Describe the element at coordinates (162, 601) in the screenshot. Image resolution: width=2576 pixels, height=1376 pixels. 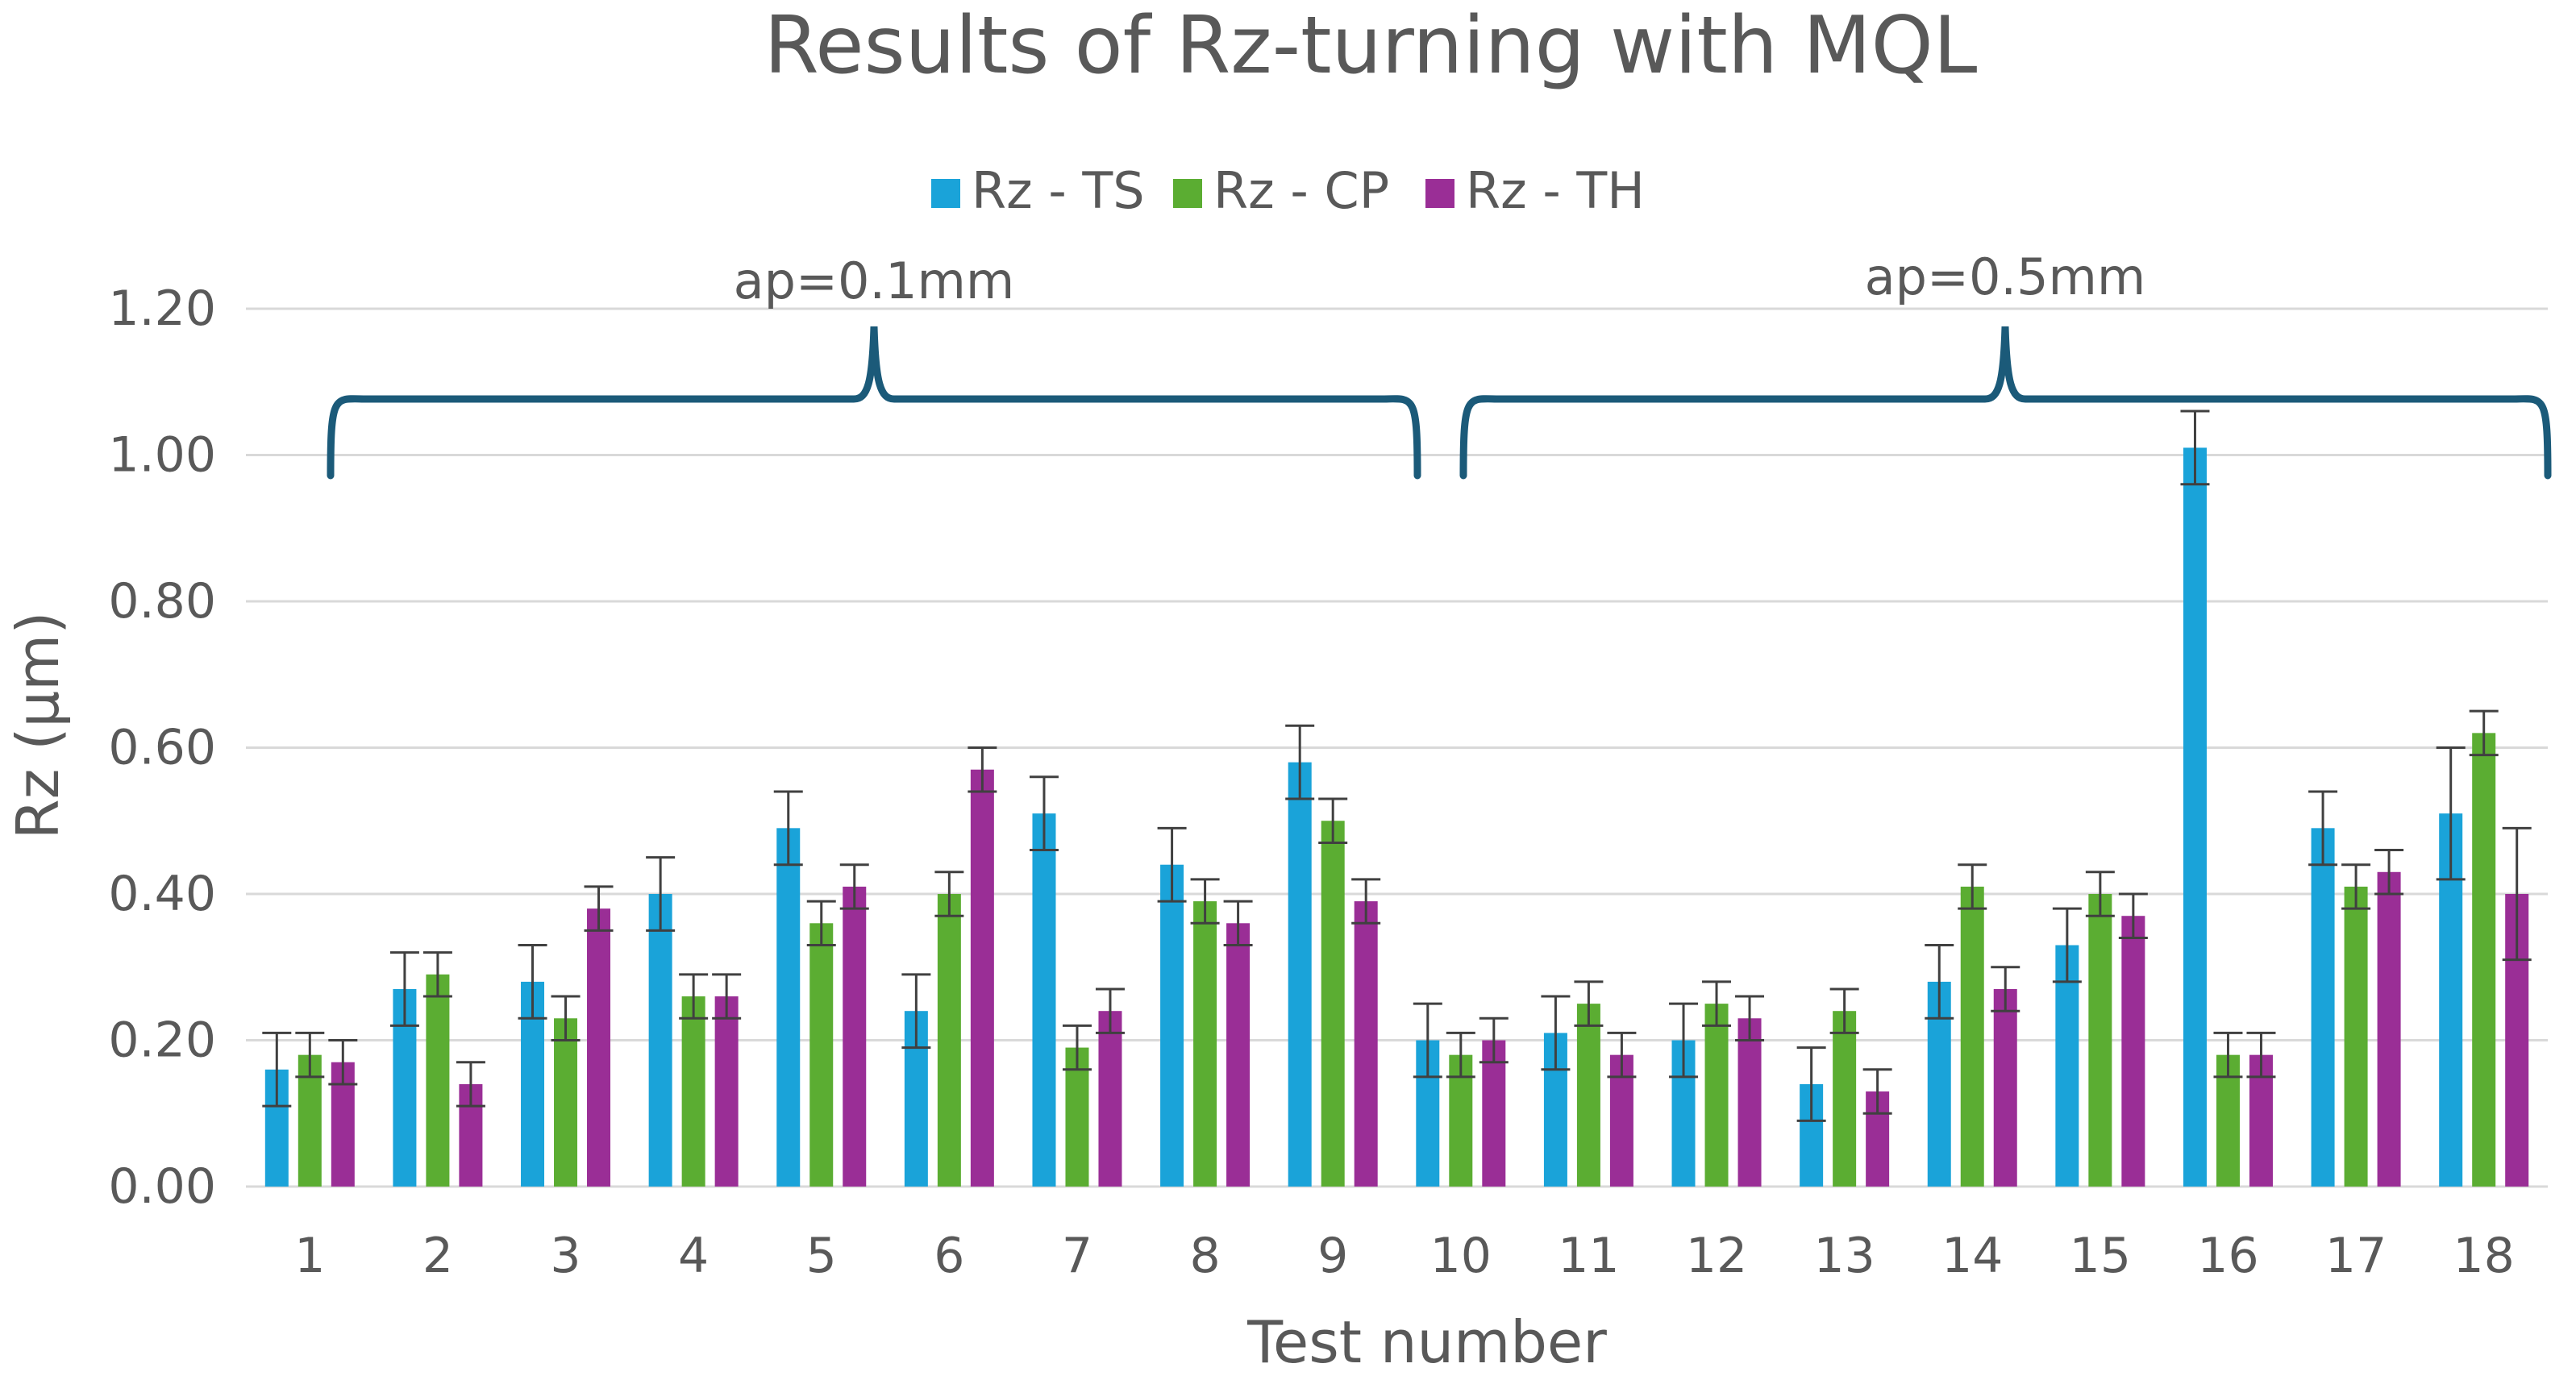
I see `y-tick-label: 0.80` at that location.